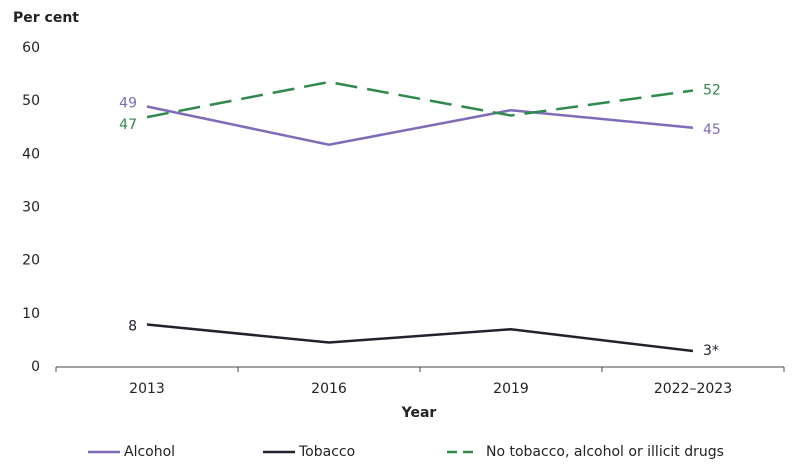  What do you see at coordinates (31, 101) in the screenshot?
I see `y-tick-label: 50` at bounding box center [31, 101].